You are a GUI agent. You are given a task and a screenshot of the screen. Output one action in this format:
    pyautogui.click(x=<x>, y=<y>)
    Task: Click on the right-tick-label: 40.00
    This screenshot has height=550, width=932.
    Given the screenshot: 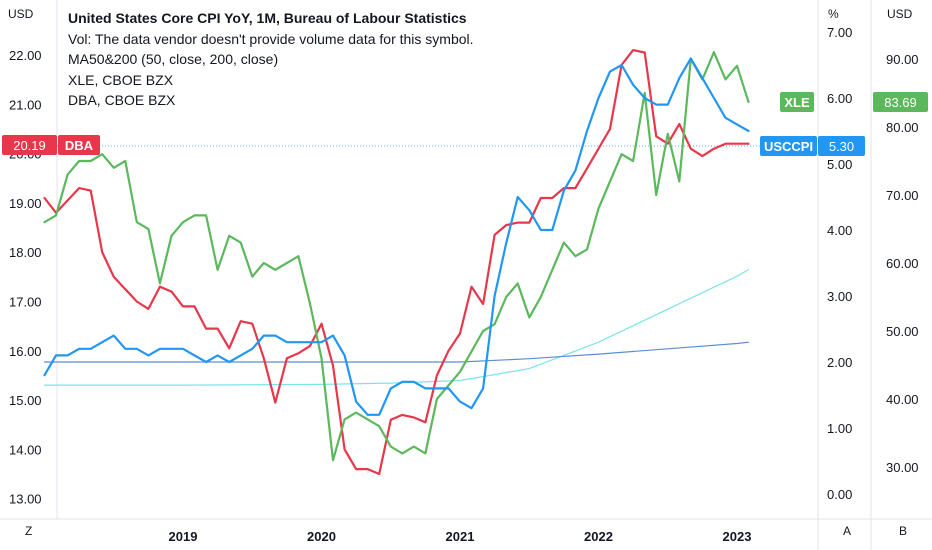 What is the action you would take?
    pyautogui.click(x=902, y=399)
    